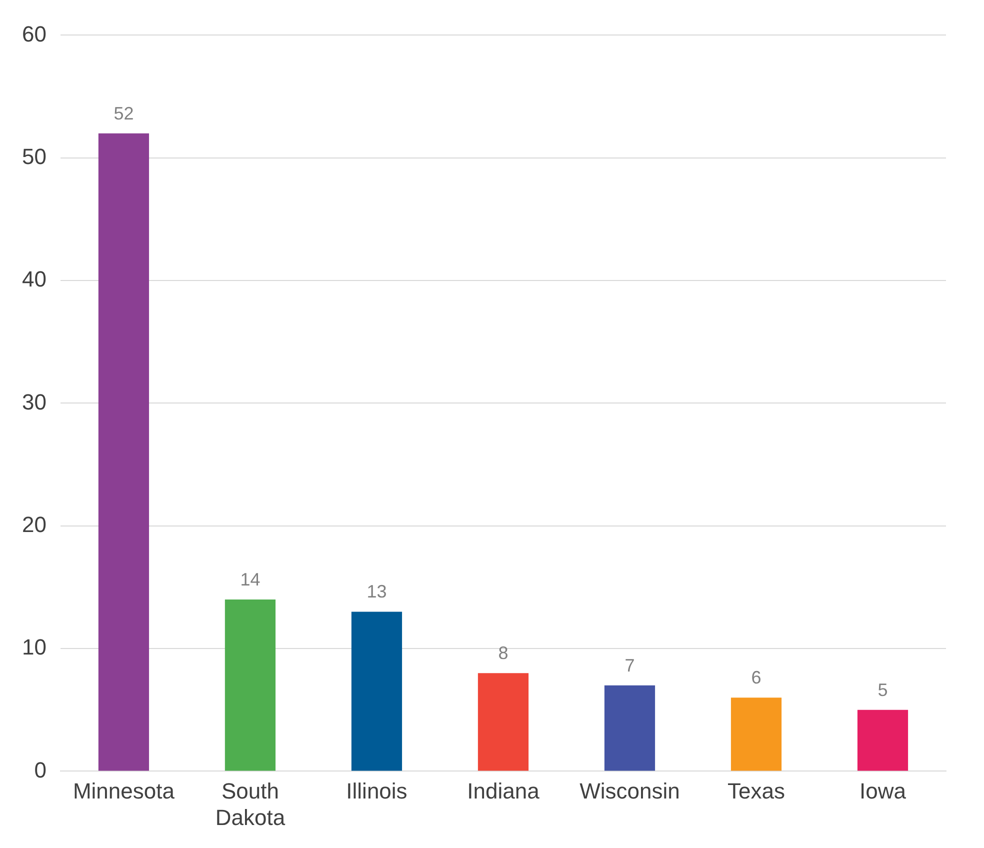  I want to click on y-tick-label: 0, so click(40, 769).